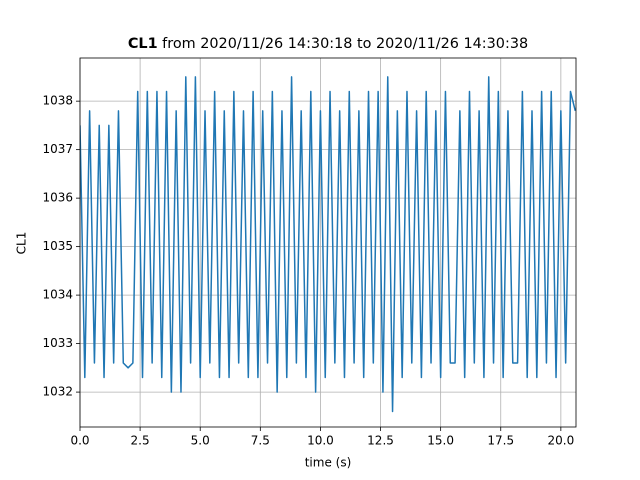 This screenshot has height=480, width=640. Describe the element at coordinates (57, 392) in the screenshot. I see `y-tick-label: 1032` at that location.